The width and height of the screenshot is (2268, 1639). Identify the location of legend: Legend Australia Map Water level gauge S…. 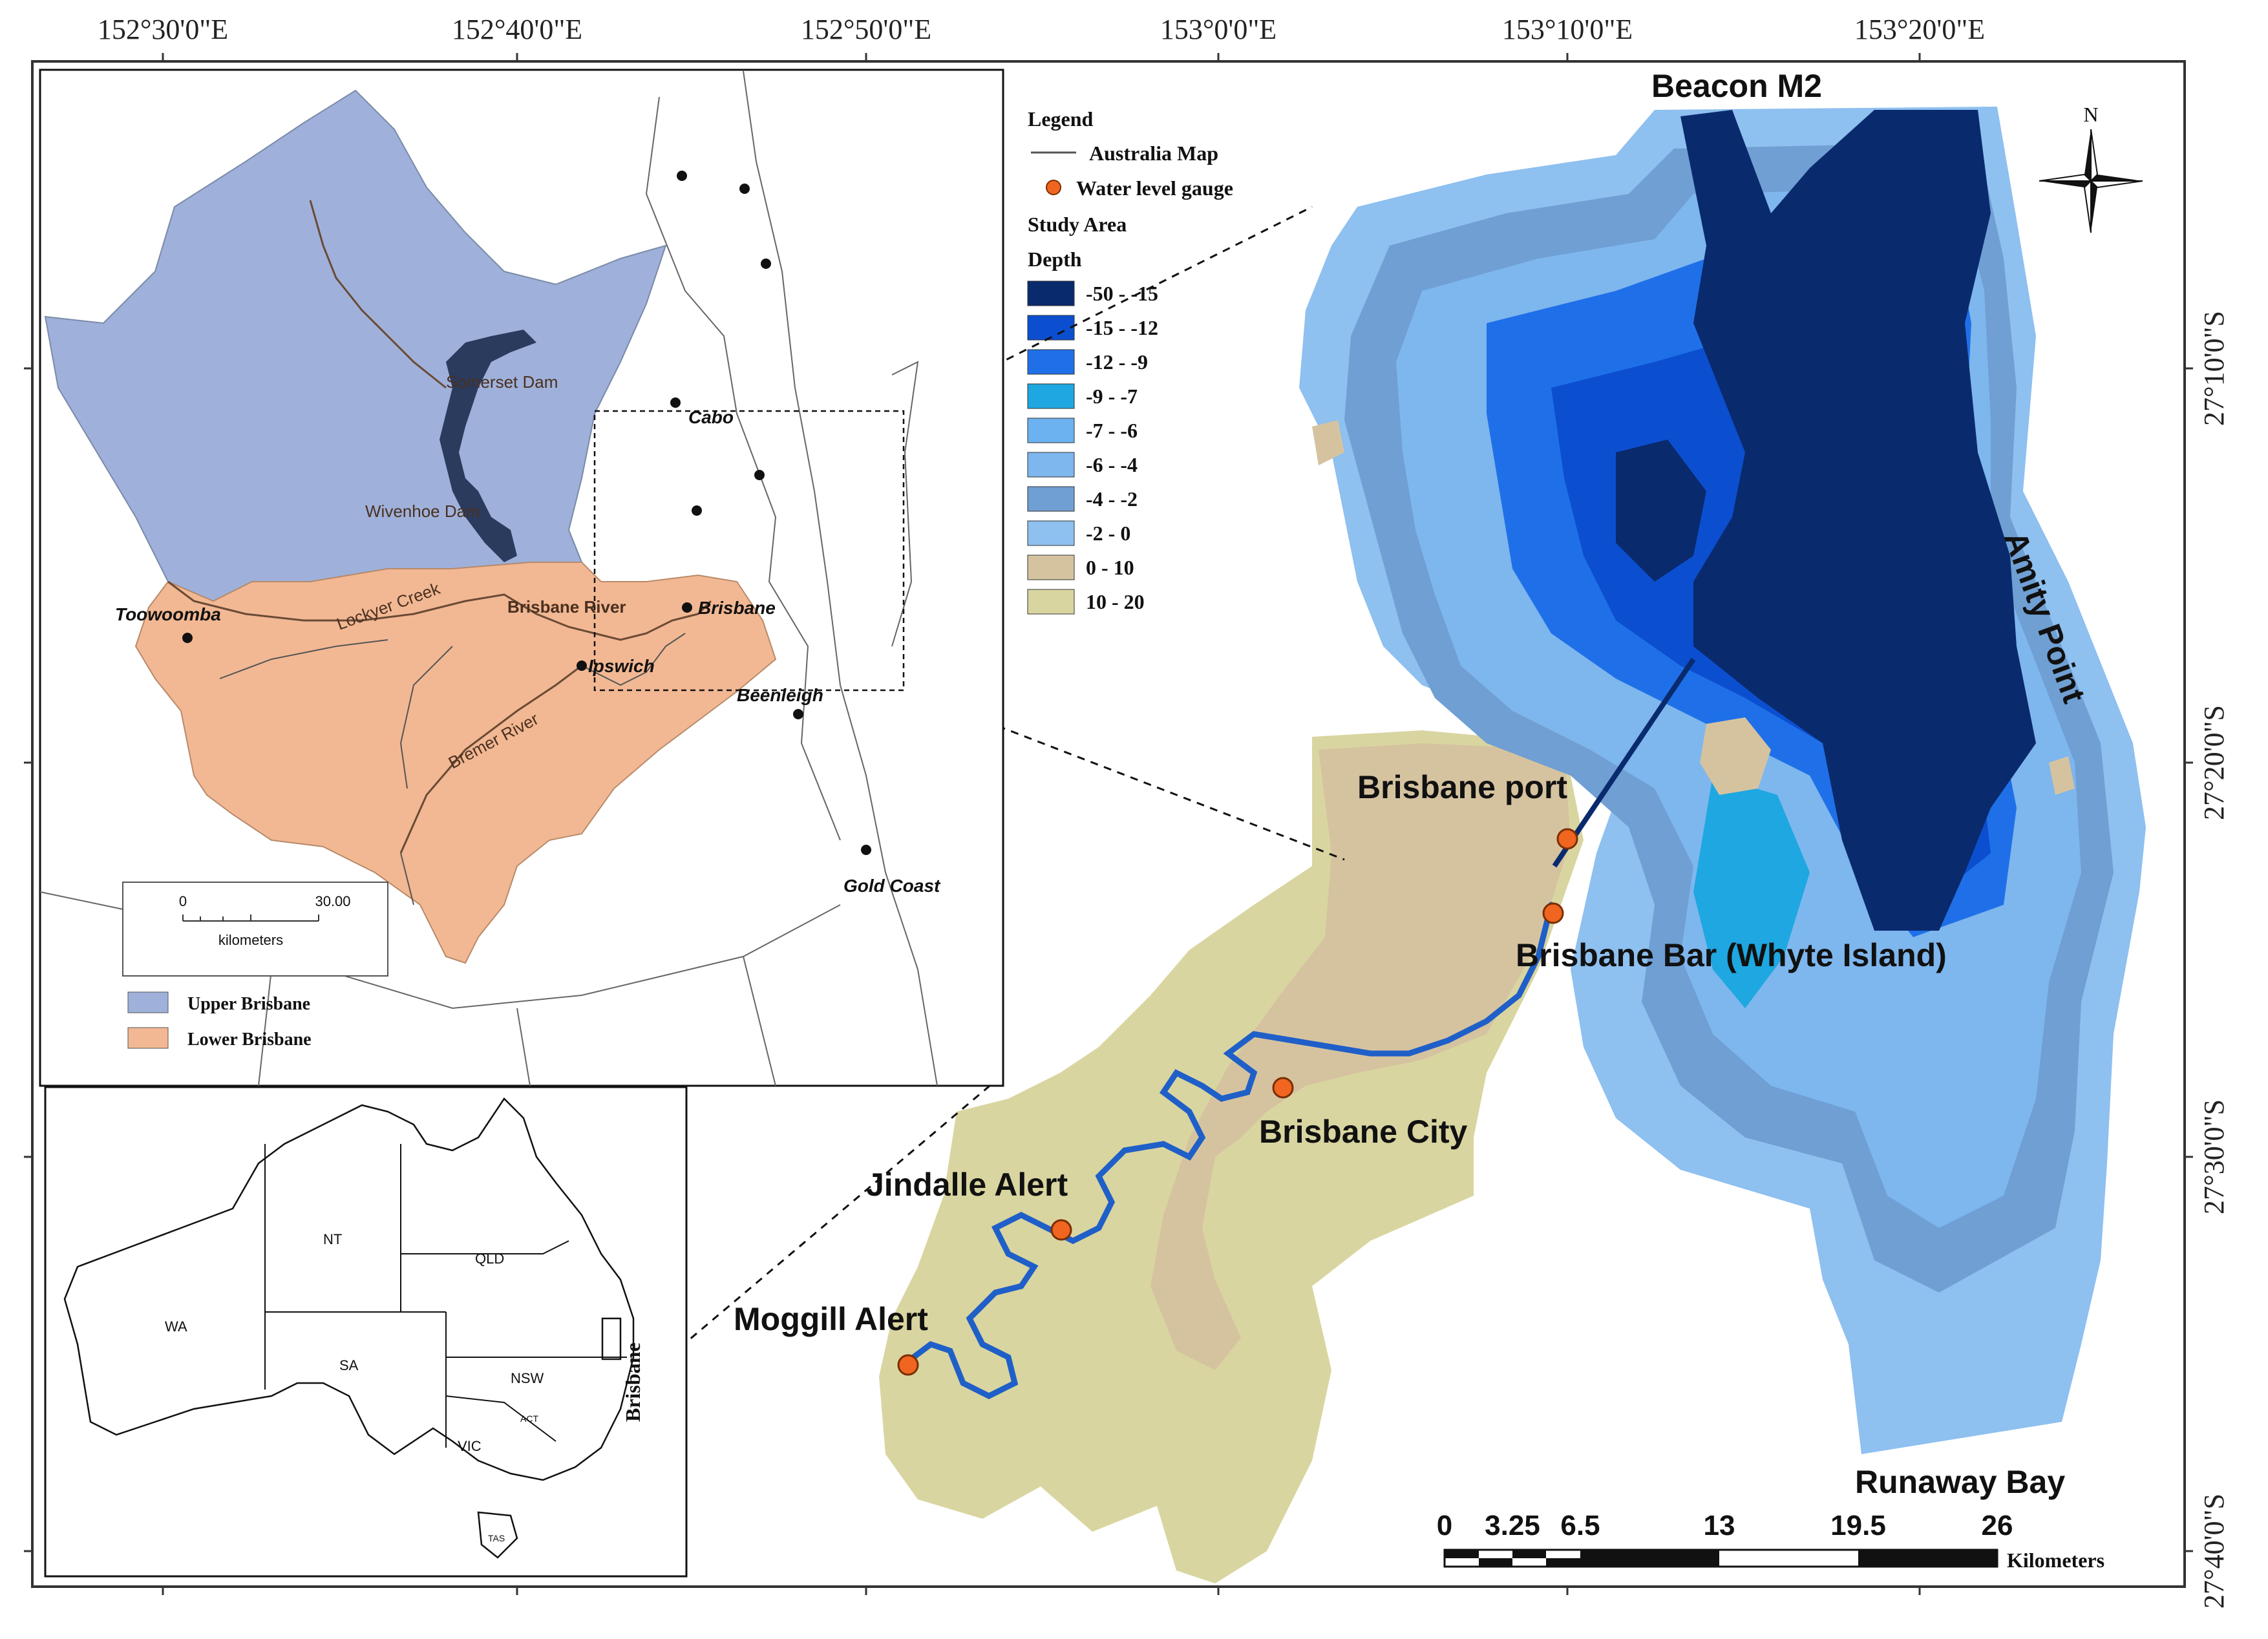
(1130, 361).